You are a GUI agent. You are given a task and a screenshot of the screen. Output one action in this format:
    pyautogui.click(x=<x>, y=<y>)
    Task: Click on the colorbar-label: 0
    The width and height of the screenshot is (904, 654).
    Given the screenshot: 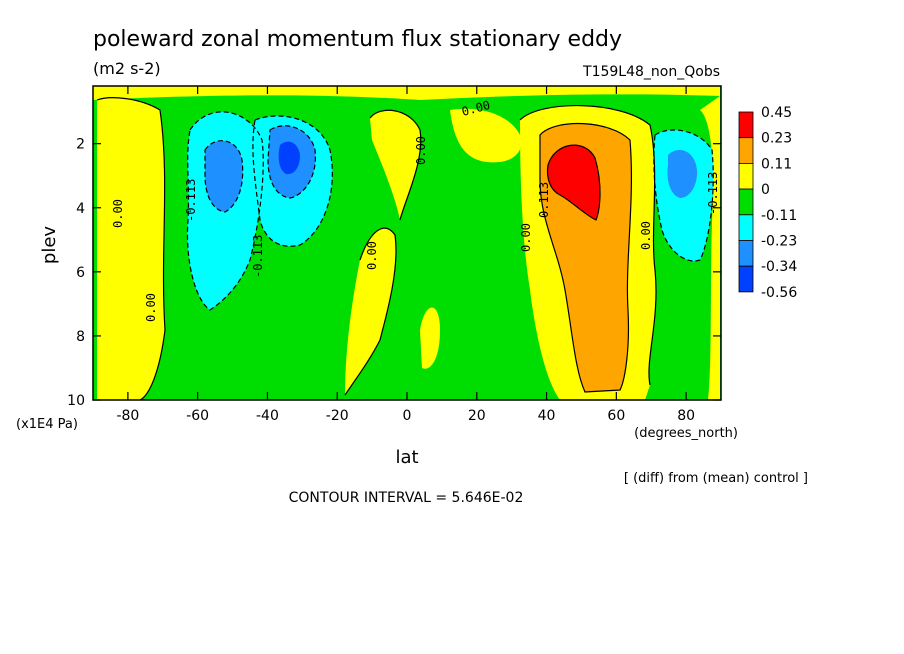 What is the action you would take?
    pyautogui.click(x=765, y=190)
    